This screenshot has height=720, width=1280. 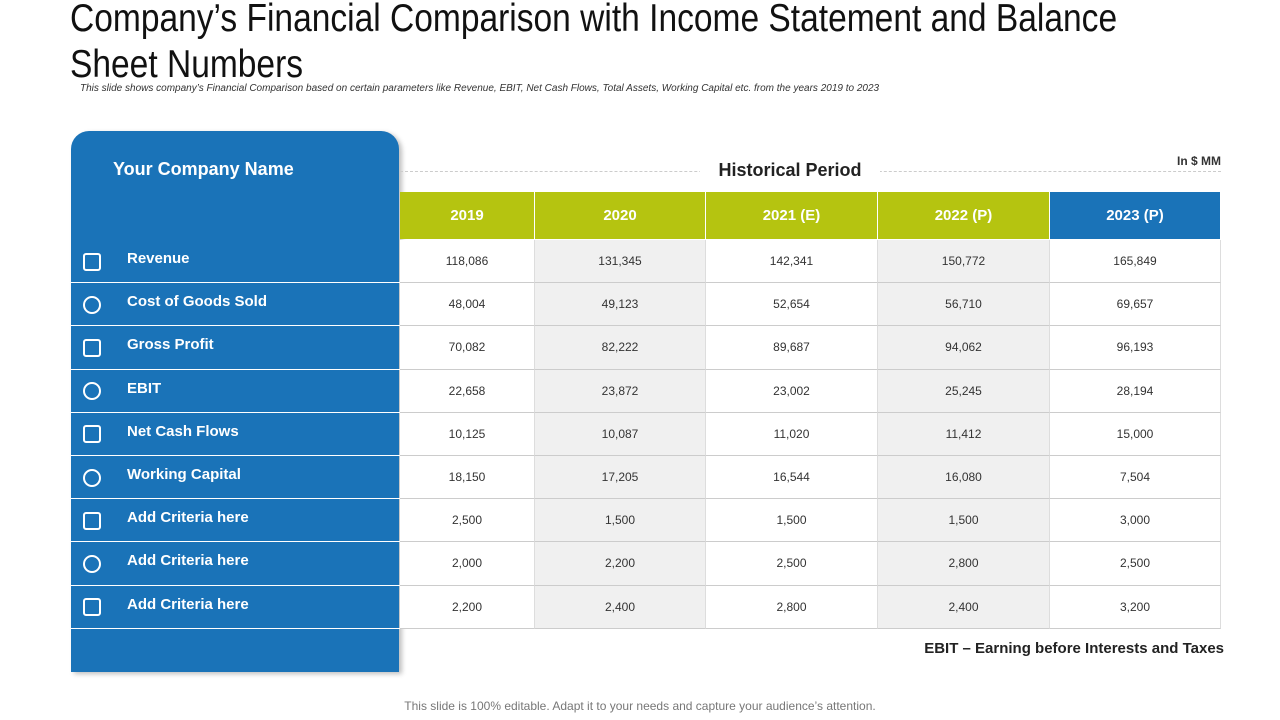 I want to click on cell: 131,345, so click(x=620, y=262).